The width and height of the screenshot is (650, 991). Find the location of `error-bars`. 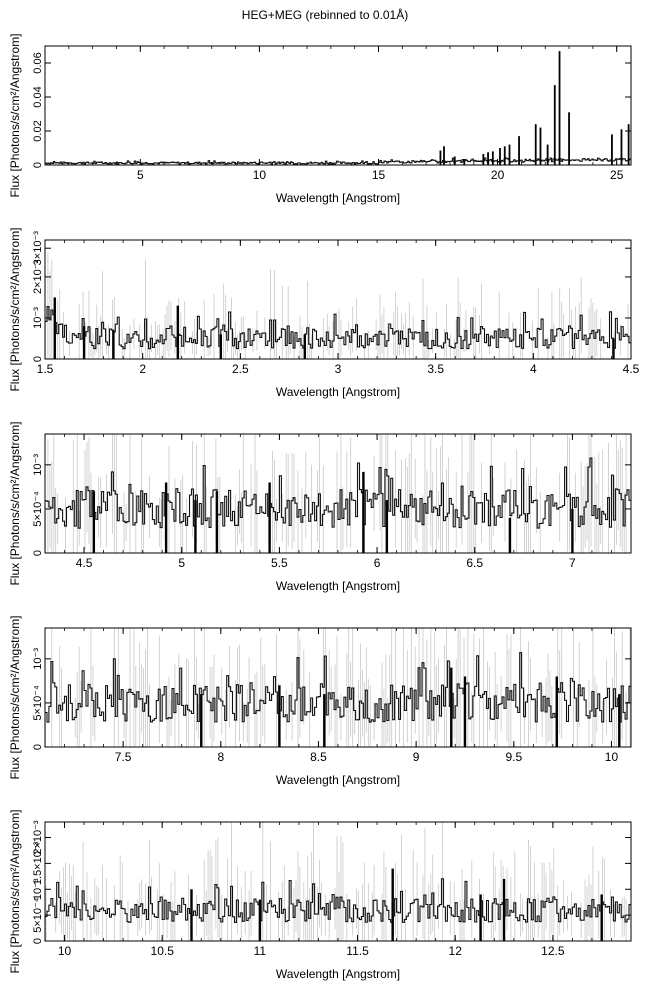

error-bars is located at coordinates (338, 305).